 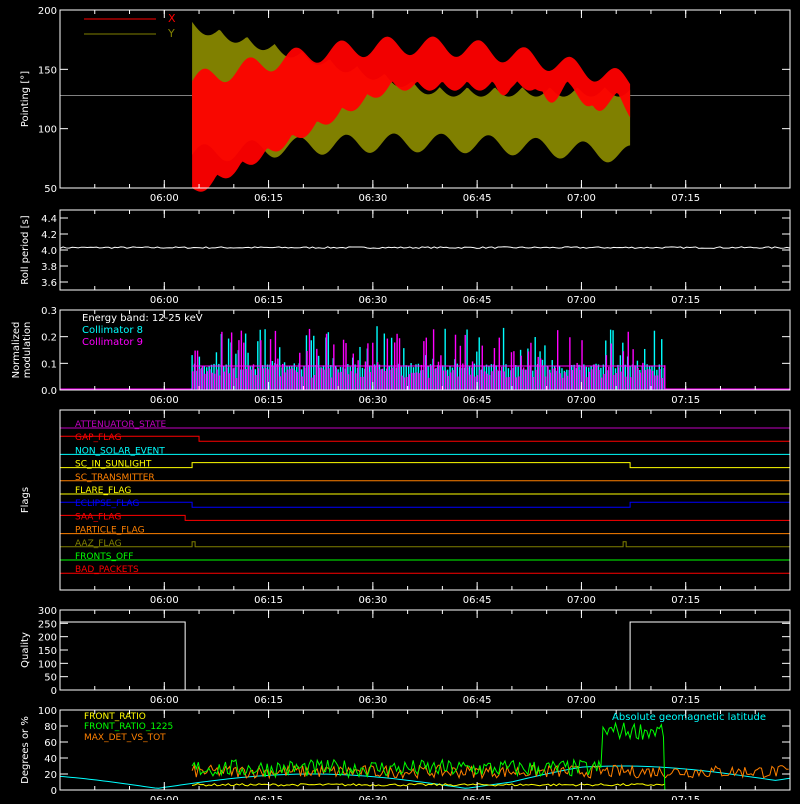 I want to click on y-tick-label: 4.4, so click(x=49, y=219).